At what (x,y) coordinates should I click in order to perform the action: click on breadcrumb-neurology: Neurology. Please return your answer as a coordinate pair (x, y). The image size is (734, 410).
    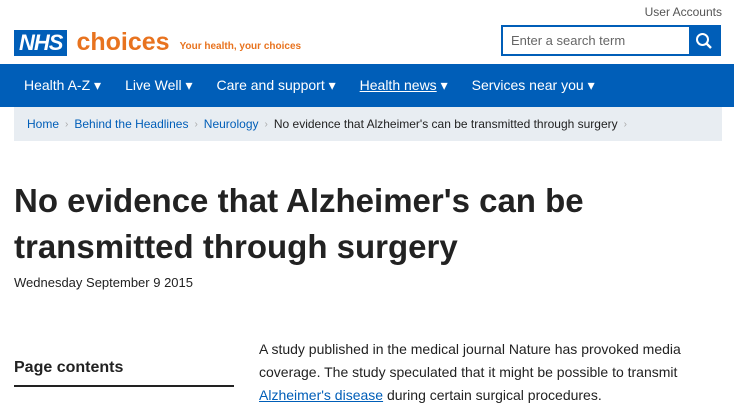
    Looking at the image, I should click on (231, 124).